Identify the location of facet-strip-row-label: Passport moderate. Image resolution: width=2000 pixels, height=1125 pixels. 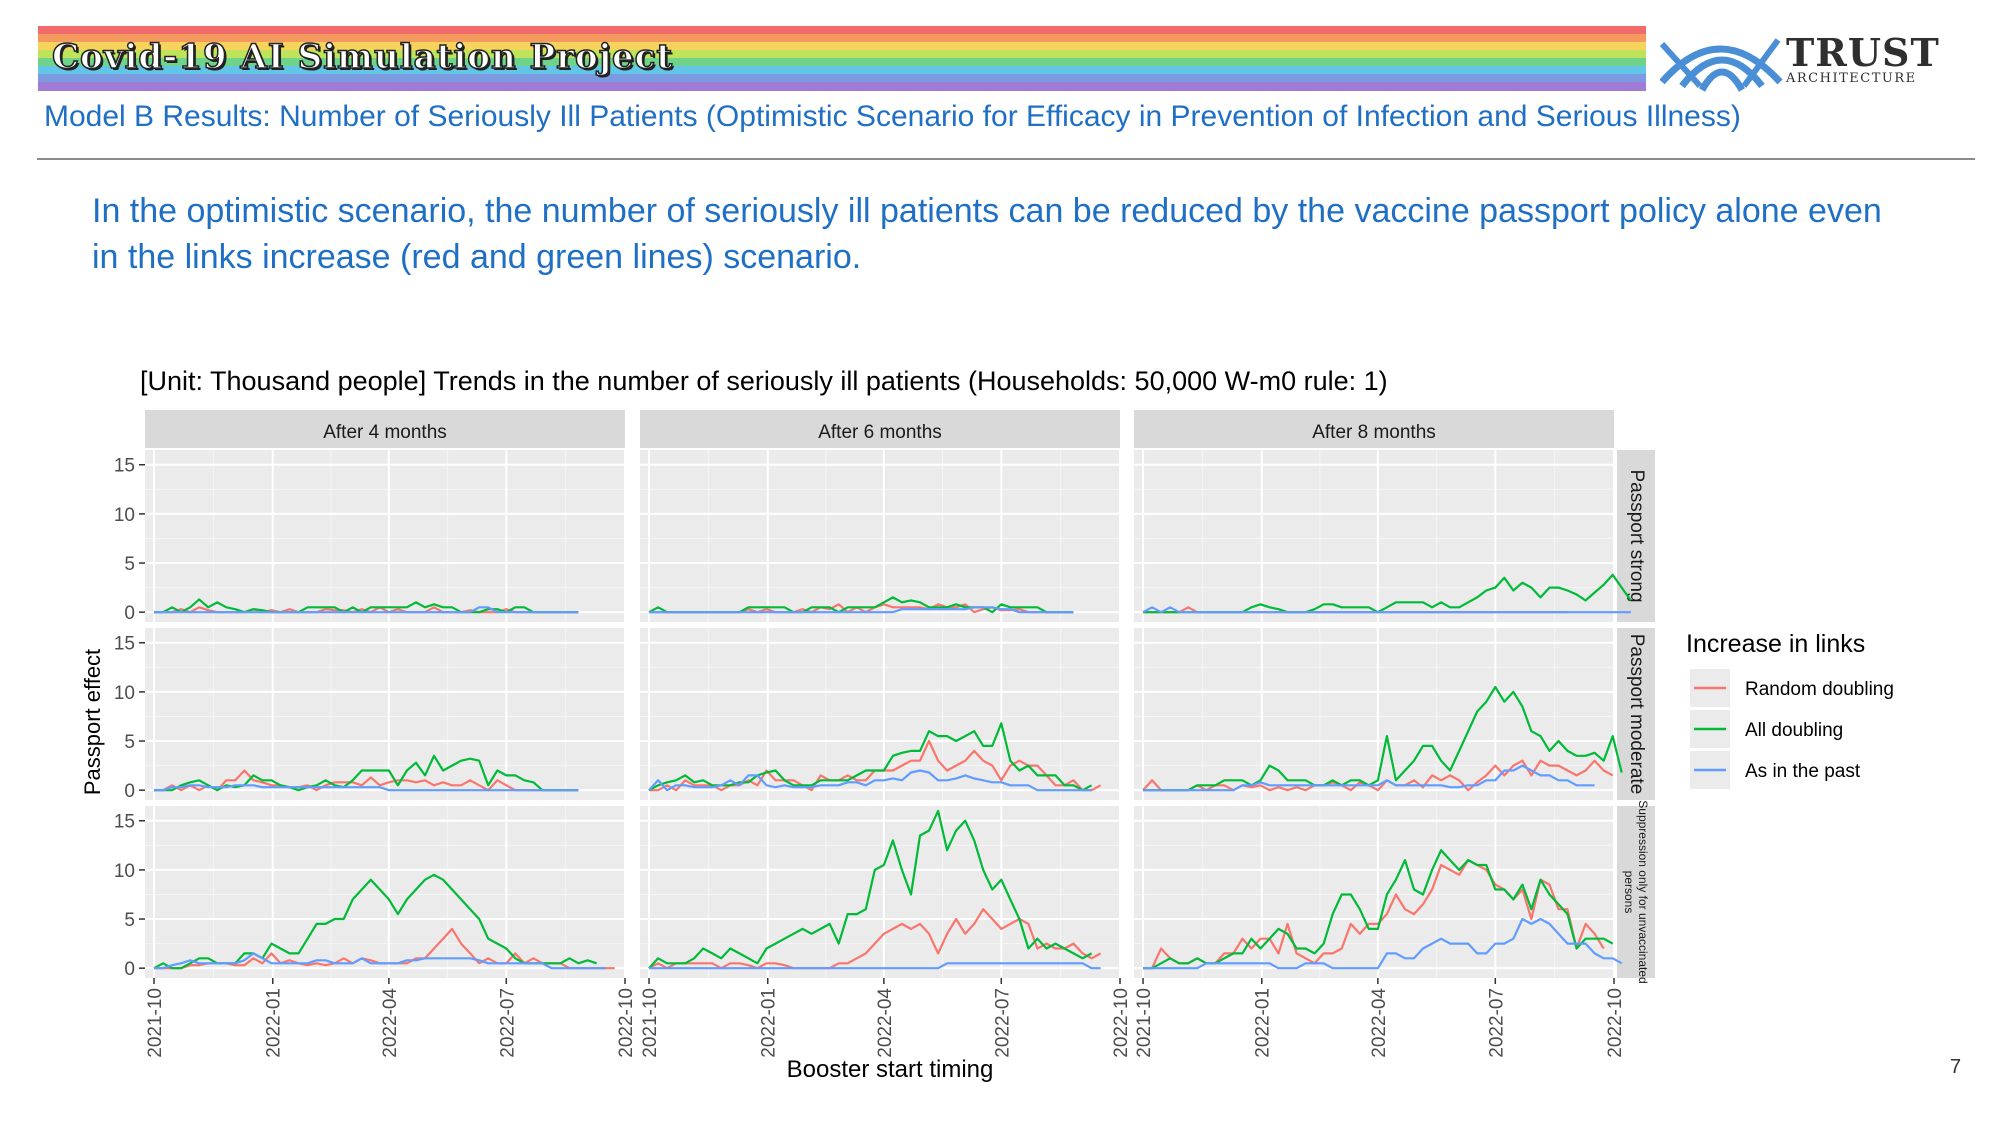
(1636, 714).